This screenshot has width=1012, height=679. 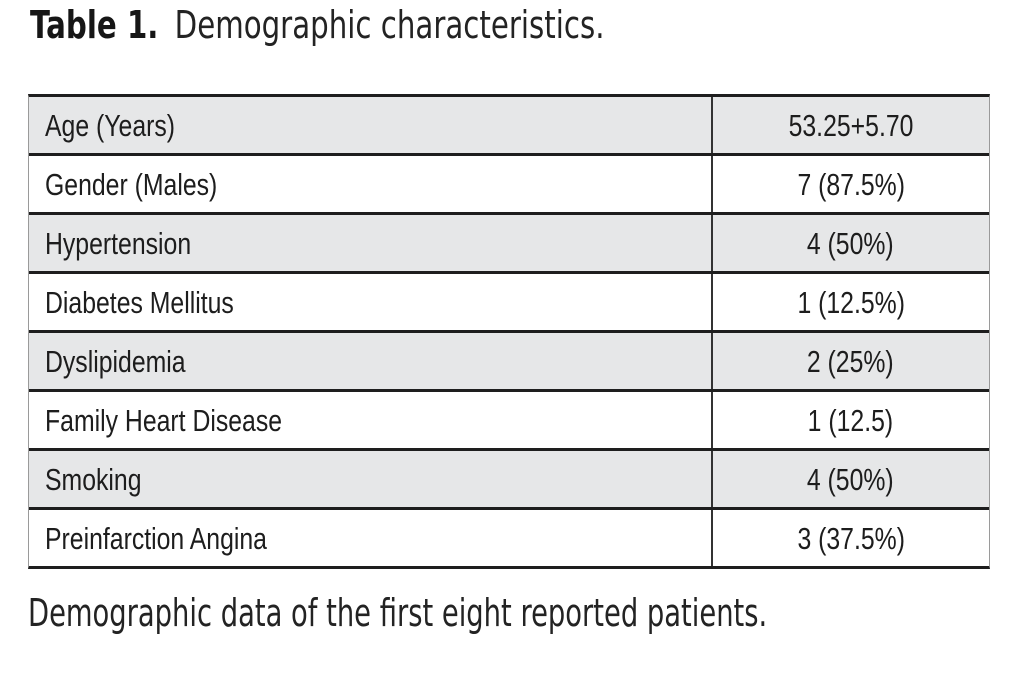 I want to click on table-row-smoking: Smoking 4 (50%), so click(x=509, y=480).